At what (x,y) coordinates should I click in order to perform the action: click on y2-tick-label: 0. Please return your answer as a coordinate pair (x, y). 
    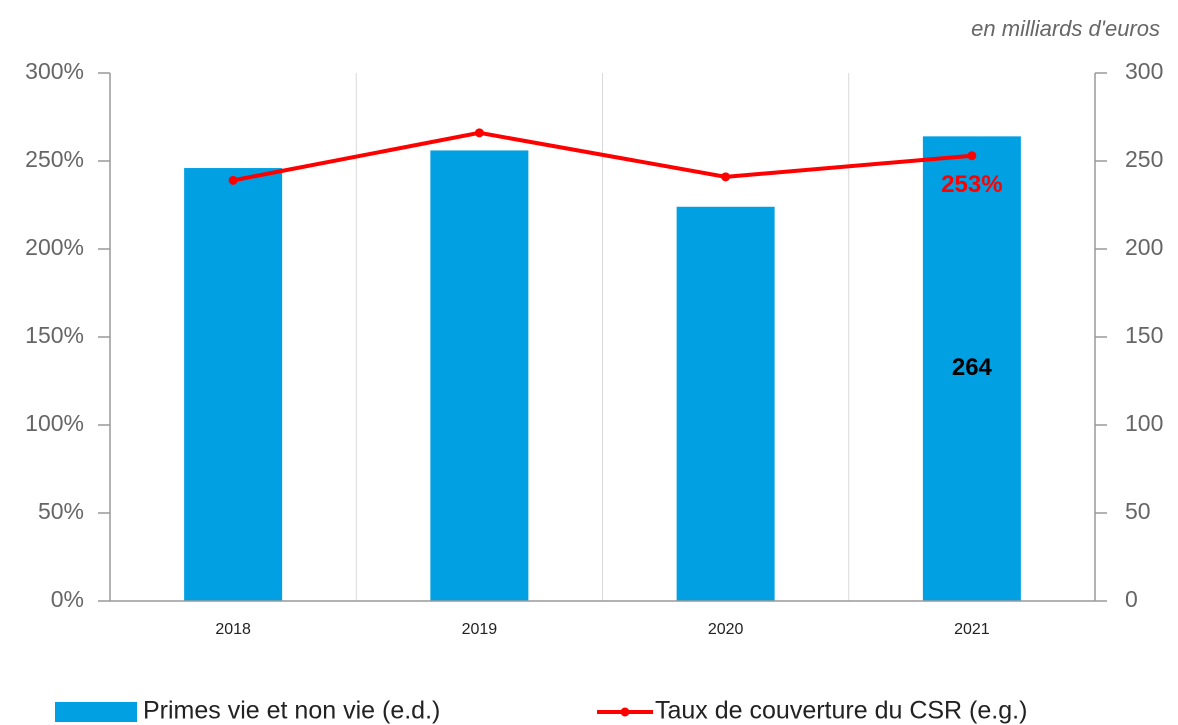
    Looking at the image, I should click on (1131, 599).